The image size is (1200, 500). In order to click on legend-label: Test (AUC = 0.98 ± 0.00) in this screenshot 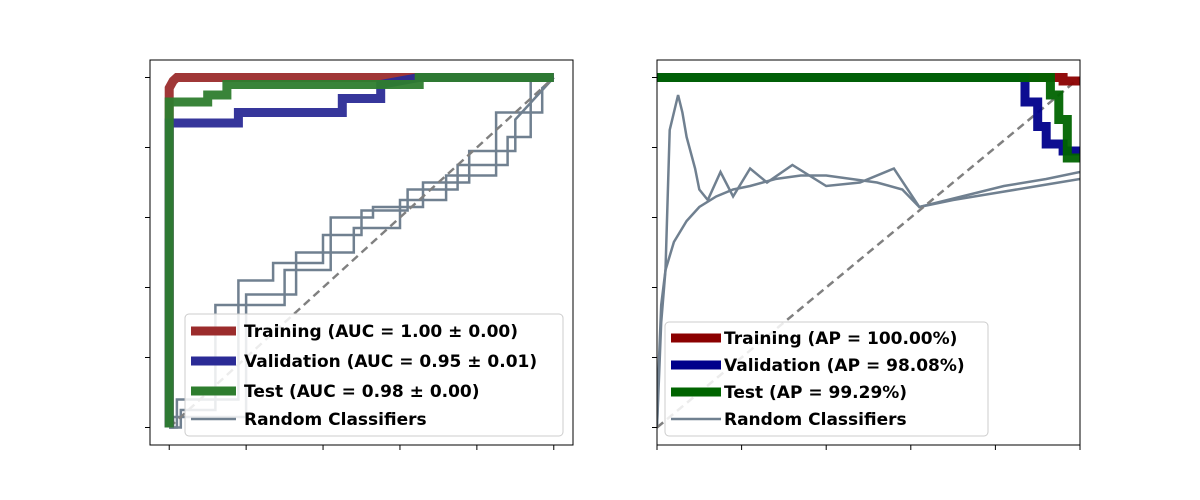, I will do `click(362, 392)`.